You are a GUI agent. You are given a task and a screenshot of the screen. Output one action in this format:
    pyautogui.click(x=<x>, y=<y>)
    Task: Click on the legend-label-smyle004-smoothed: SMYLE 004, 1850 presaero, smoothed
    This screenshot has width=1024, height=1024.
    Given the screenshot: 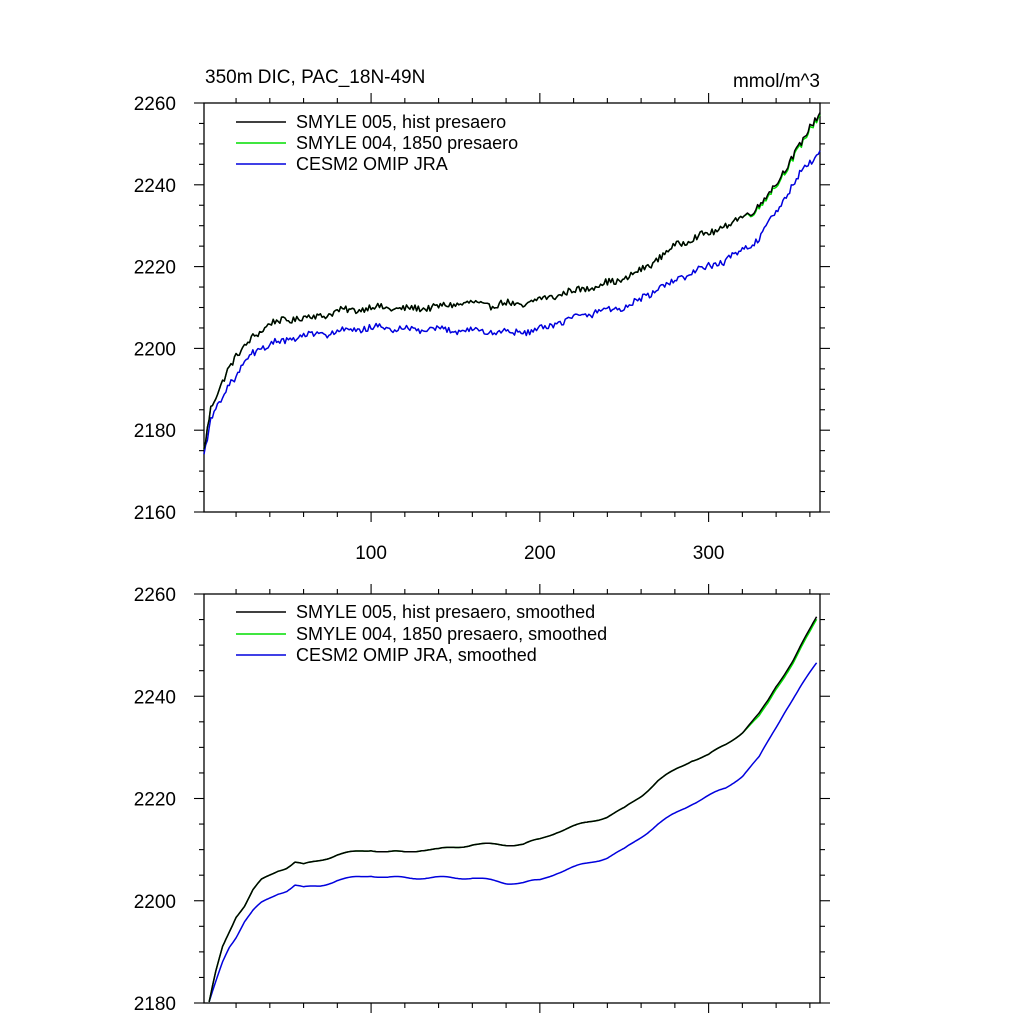 What is the action you would take?
    pyautogui.click(x=451, y=634)
    